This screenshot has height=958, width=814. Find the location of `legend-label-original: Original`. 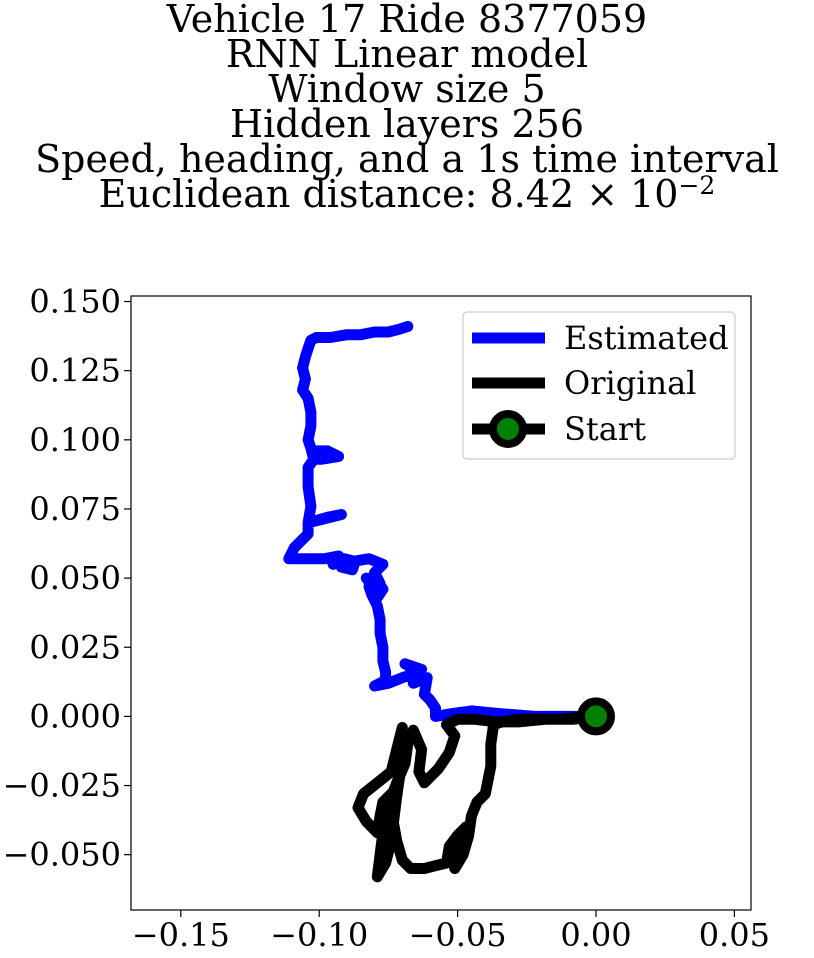

legend-label-original: Original is located at coordinates (630, 383).